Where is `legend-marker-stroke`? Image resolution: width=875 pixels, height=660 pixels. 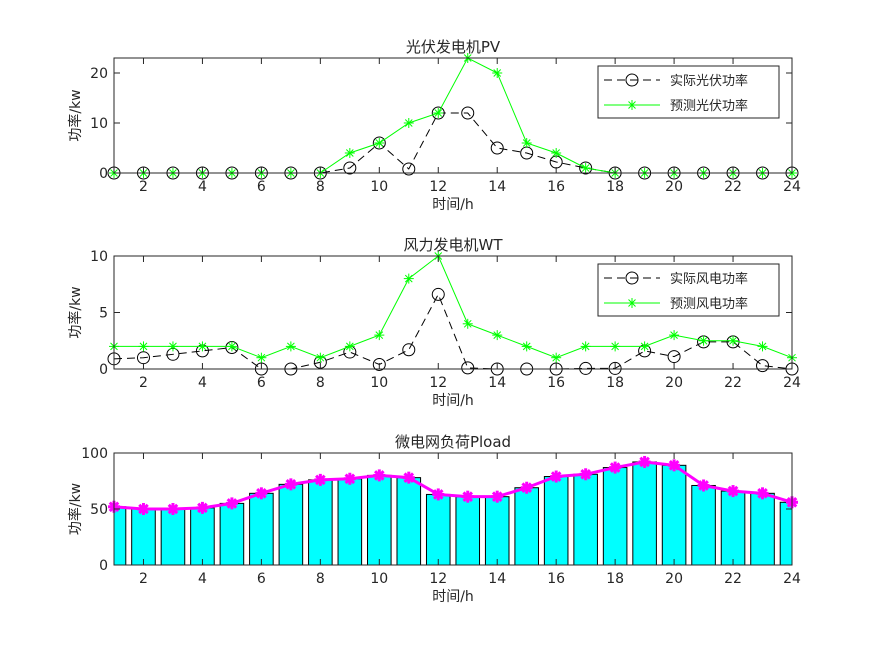 legend-marker-stroke is located at coordinates (632, 303).